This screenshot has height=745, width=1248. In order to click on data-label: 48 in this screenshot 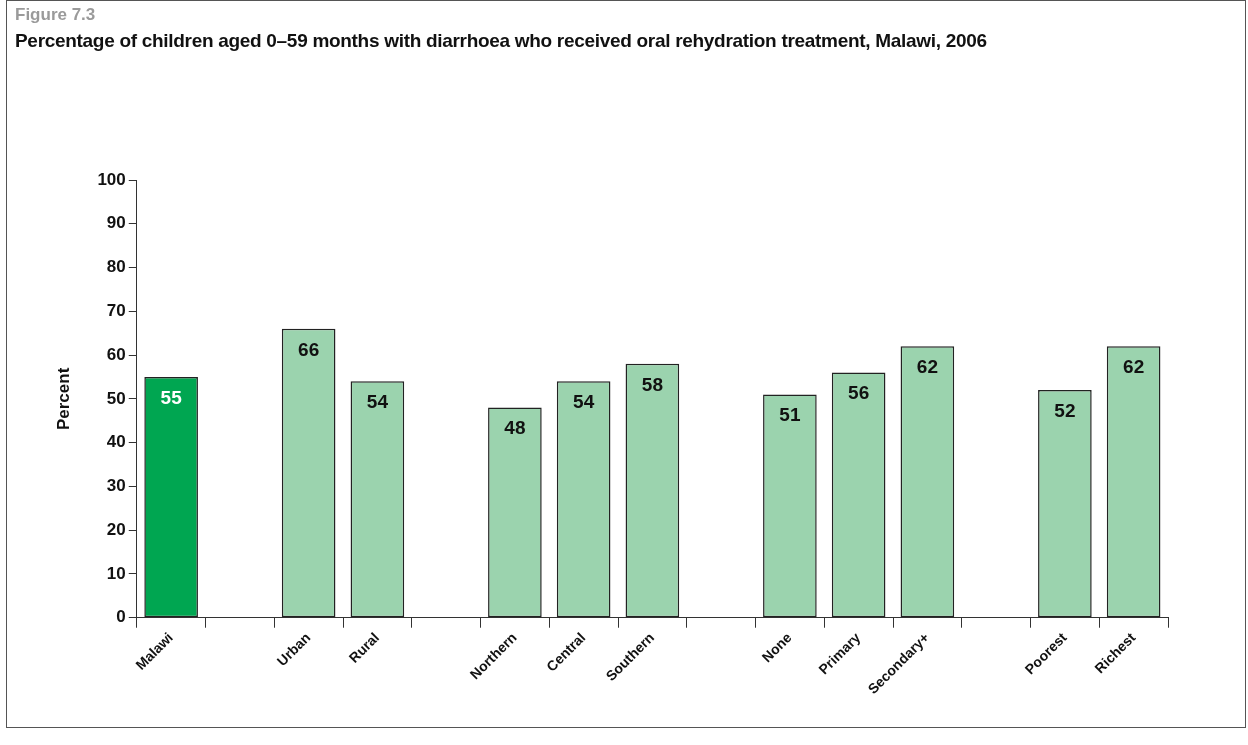, I will do `click(515, 428)`.